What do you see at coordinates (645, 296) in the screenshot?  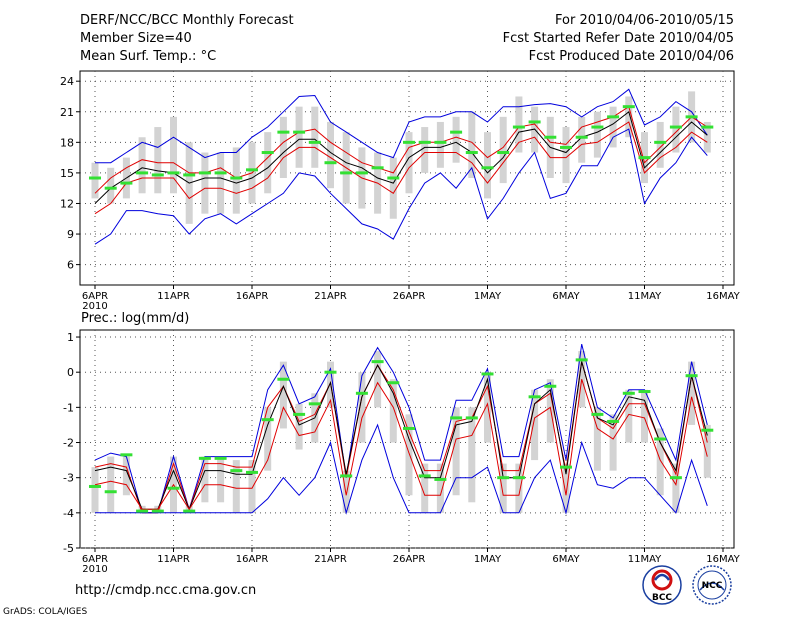 I see `temp-xtick-label: 11MAY` at bounding box center [645, 296].